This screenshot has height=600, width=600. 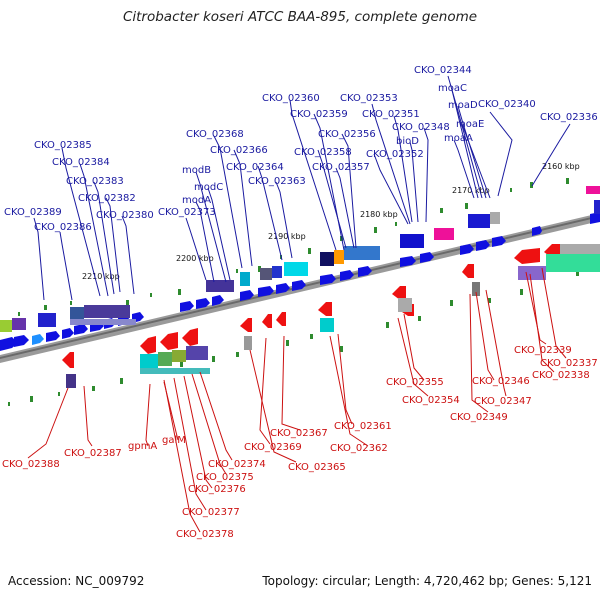 What do you see at coordinates (125, 215) in the screenshot?
I see `gene-label: CKO_02380` at bounding box center [125, 215].